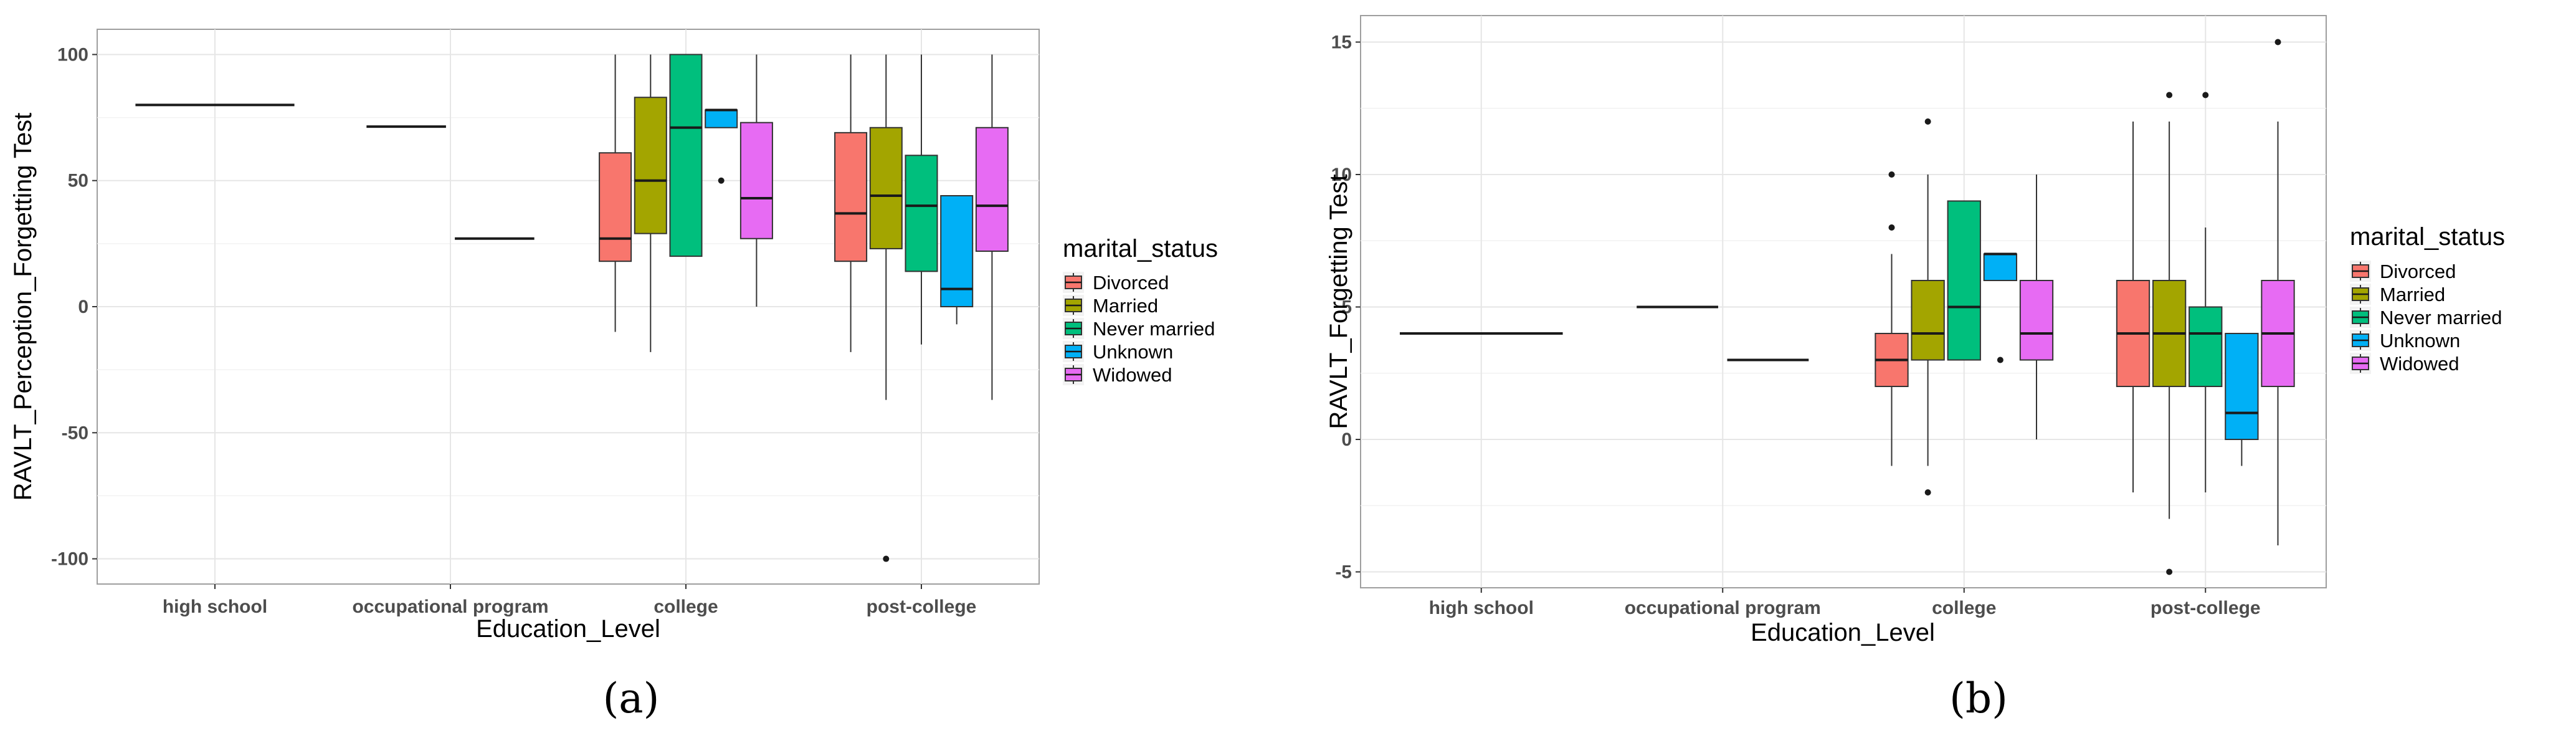 The height and width of the screenshot is (733, 2576). What do you see at coordinates (1978, 698) in the screenshot?
I see `panel-b-label: (b)` at bounding box center [1978, 698].